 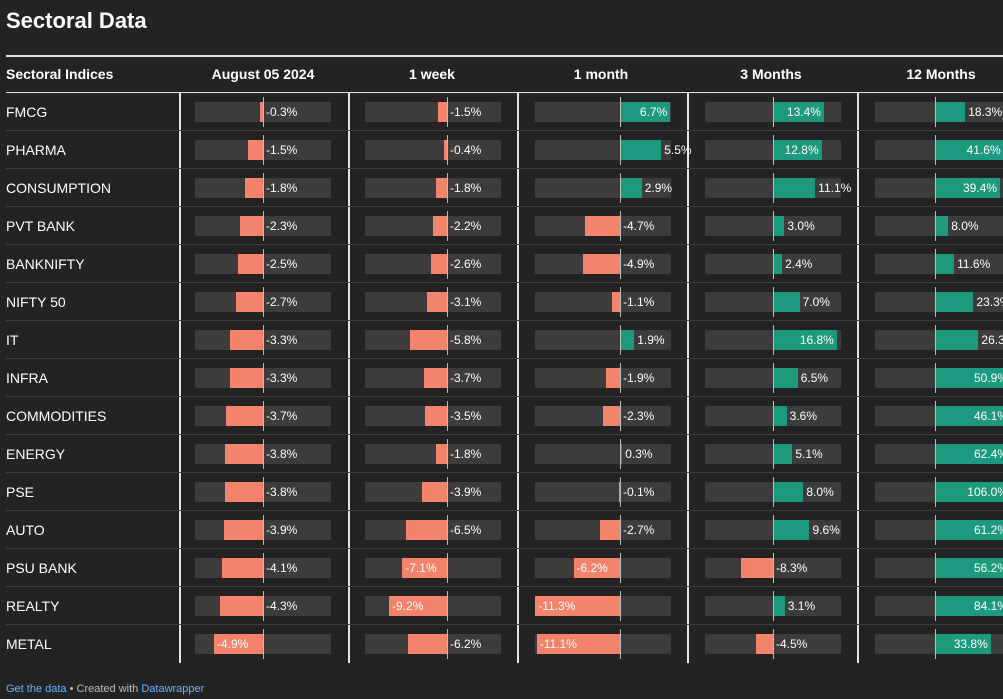 What do you see at coordinates (603, 492) in the screenshot?
I see `value-cell: -0.1%` at bounding box center [603, 492].